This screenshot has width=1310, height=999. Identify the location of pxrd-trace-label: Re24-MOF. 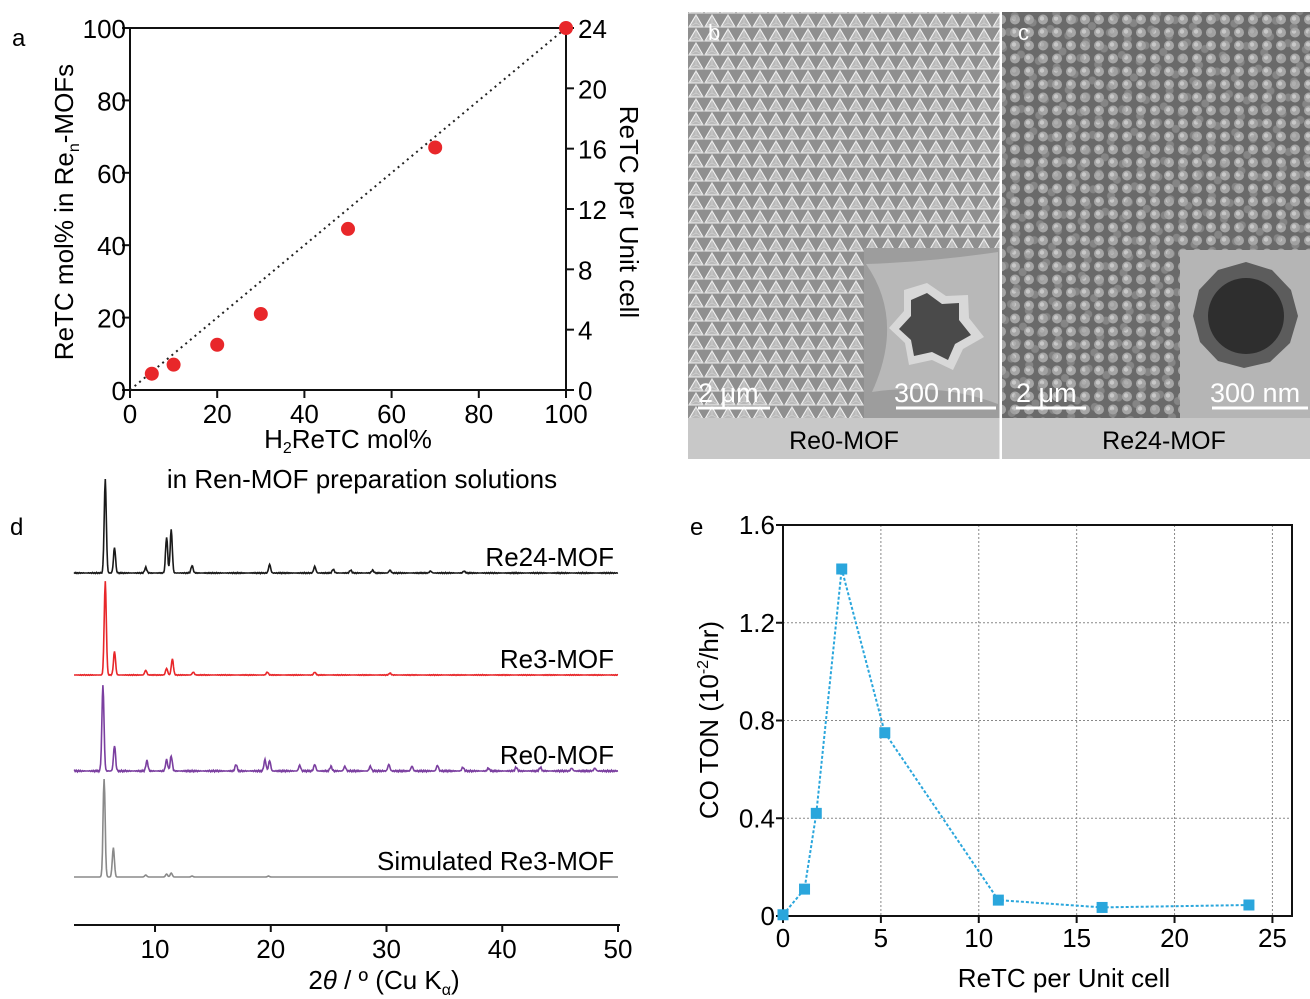
(549, 557).